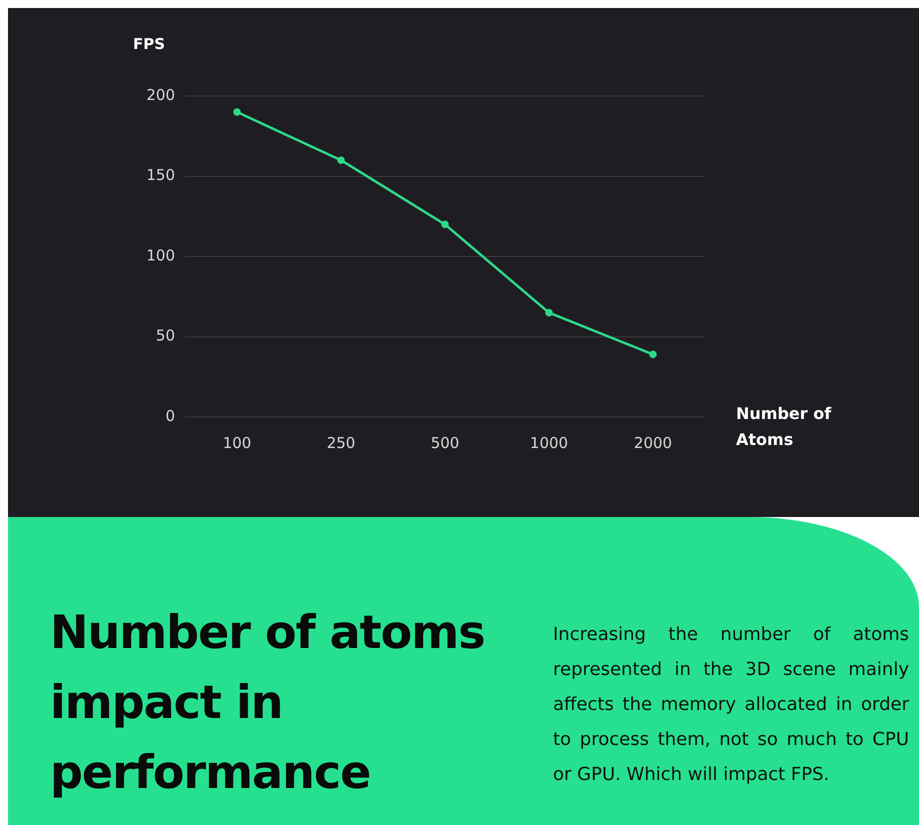  Describe the element at coordinates (170, 415) in the screenshot. I see `y-tick-label: 0` at that location.